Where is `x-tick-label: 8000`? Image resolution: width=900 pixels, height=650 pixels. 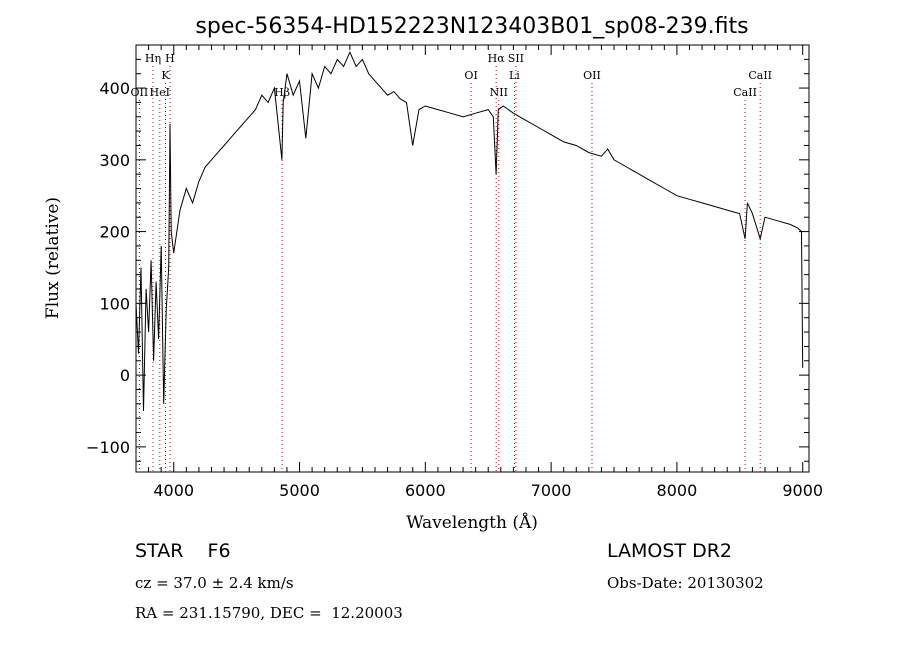 x-tick-label: 8000 is located at coordinates (677, 490).